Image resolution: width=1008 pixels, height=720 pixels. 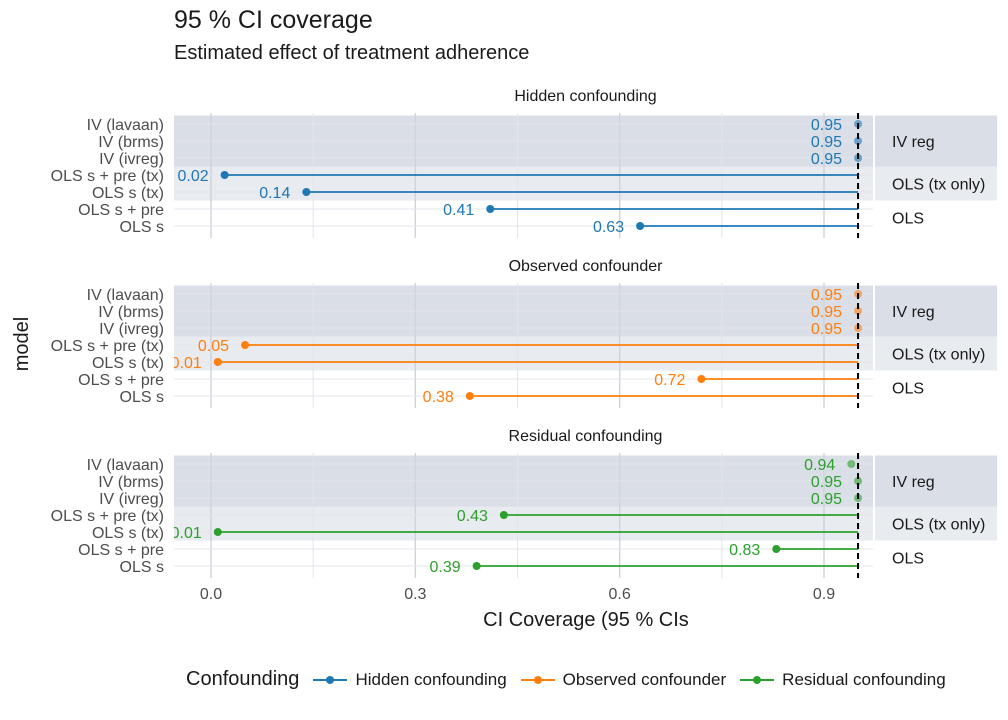 What do you see at coordinates (537, 679) in the screenshot?
I see `legend-key-observed-confounder` at bounding box center [537, 679].